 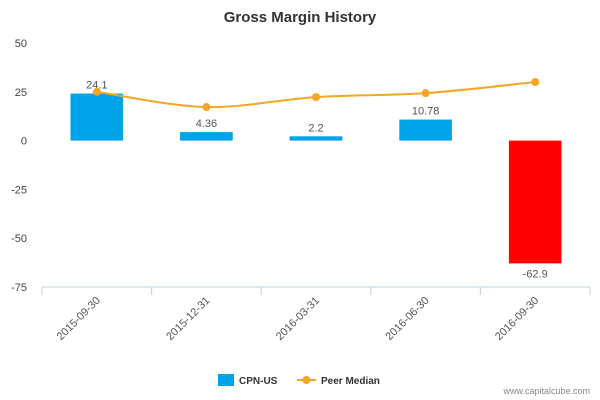 What do you see at coordinates (306, 380) in the screenshot?
I see `legend-swatch-marker` at bounding box center [306, 380].